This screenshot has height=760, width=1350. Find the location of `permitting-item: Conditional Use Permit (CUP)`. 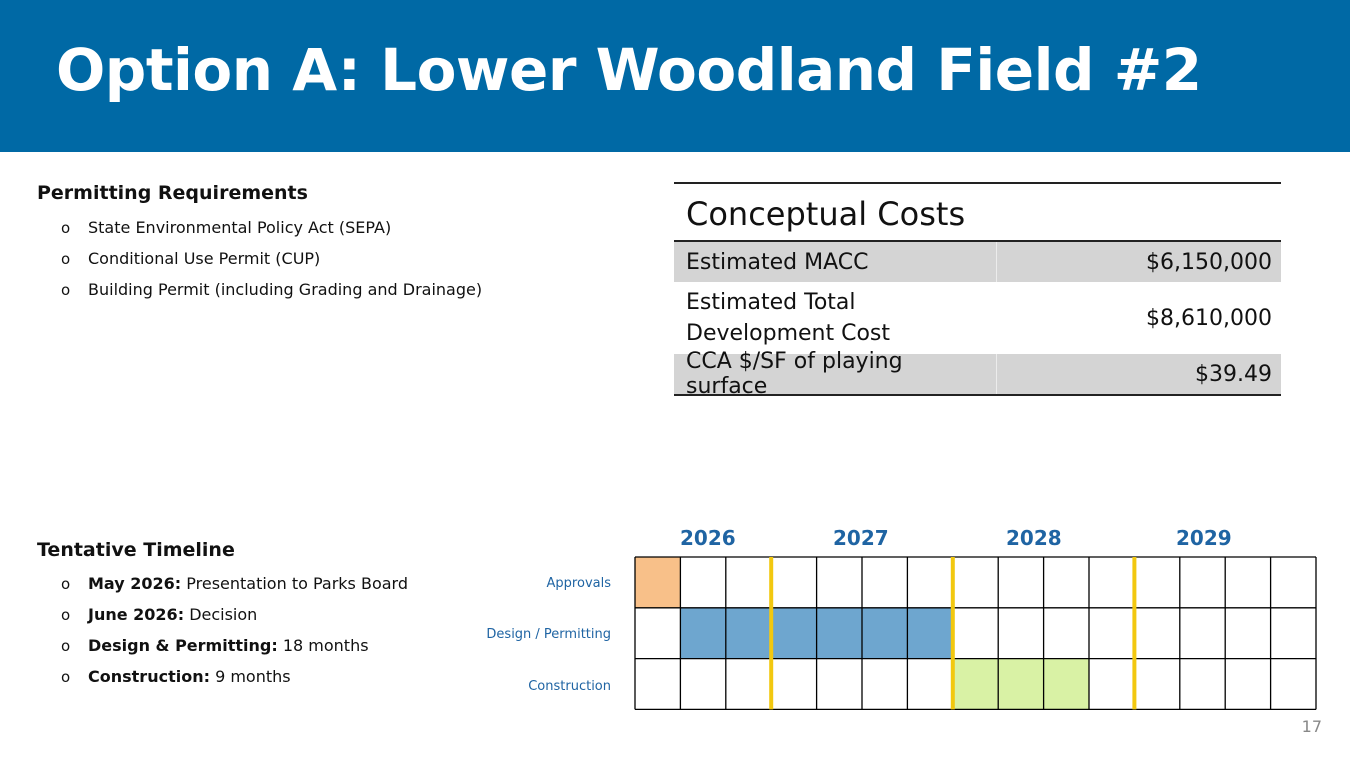

permitting-item: Conditional Use Permit (CUP) is located at coordinates (271, 259).